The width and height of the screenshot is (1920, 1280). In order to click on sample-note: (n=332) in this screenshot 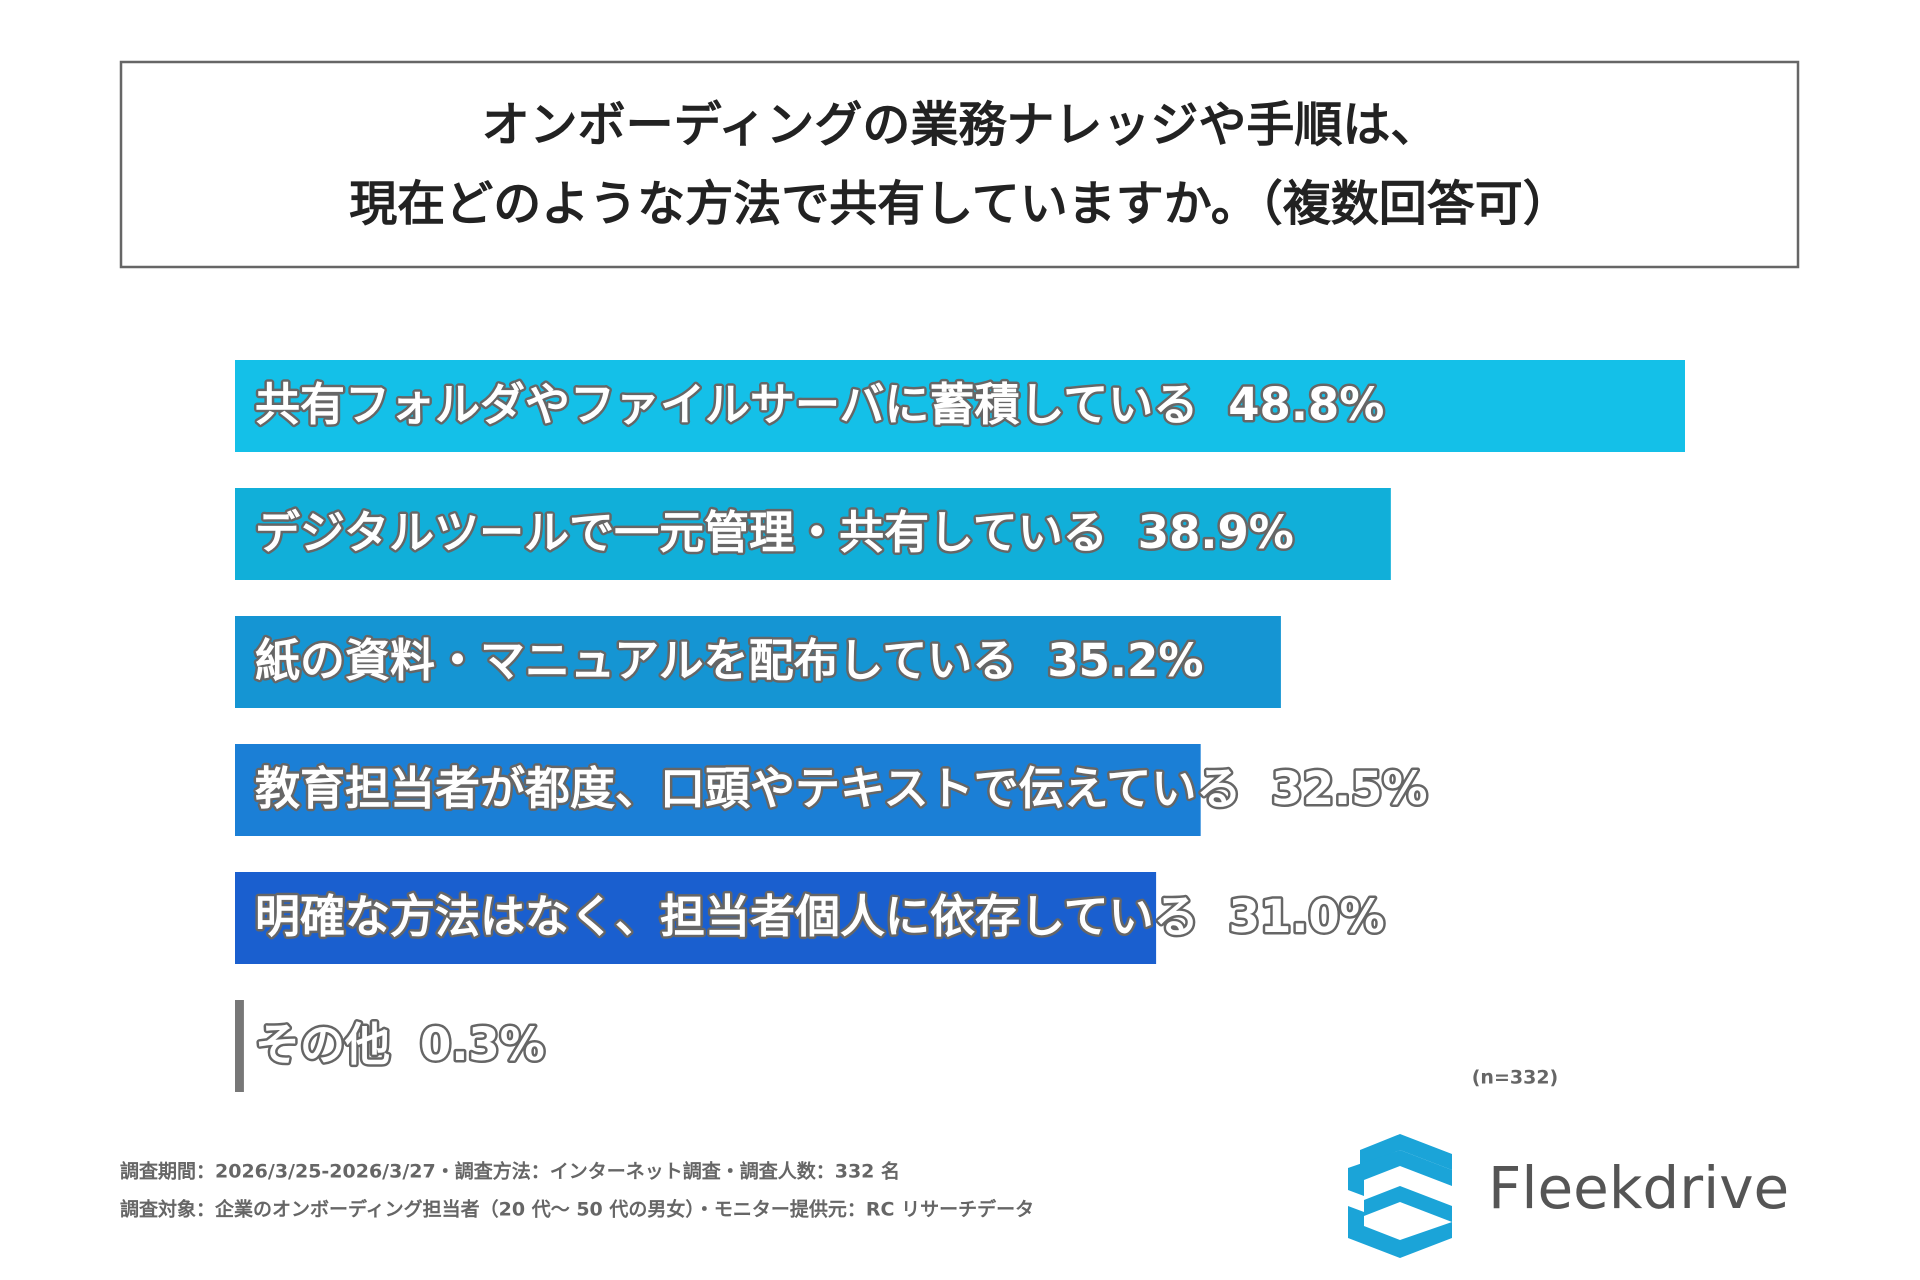, I will do `click(1515, 1078)`.